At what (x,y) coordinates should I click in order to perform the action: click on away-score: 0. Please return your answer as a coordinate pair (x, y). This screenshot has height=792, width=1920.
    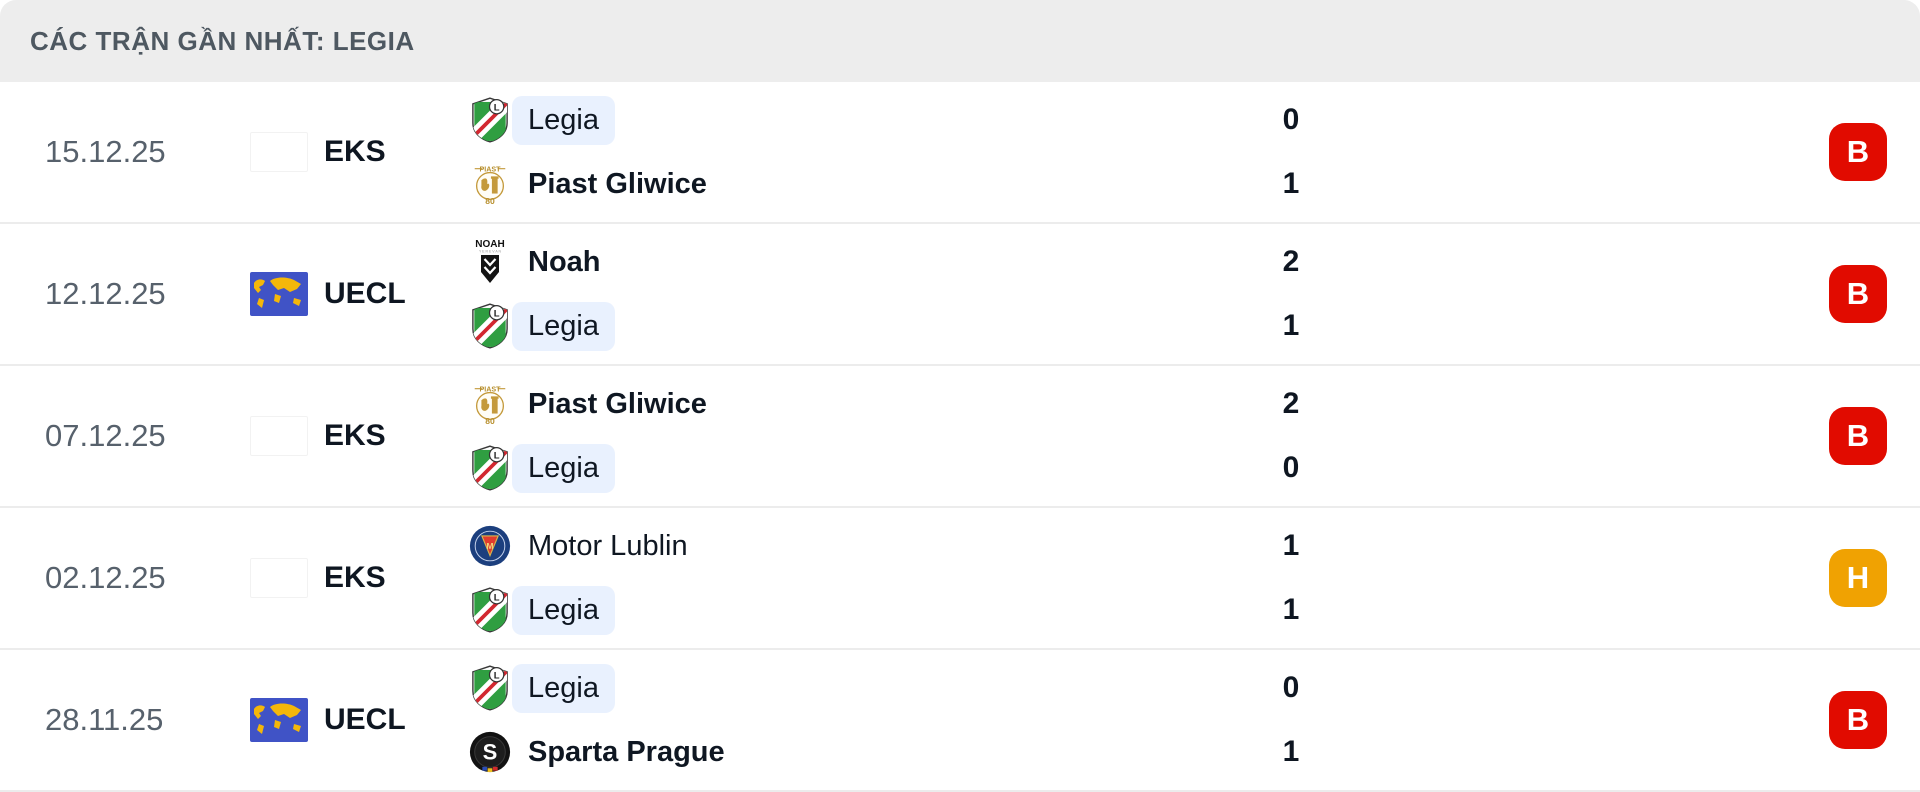
    Looking at the image, I should click on (1291, 467).